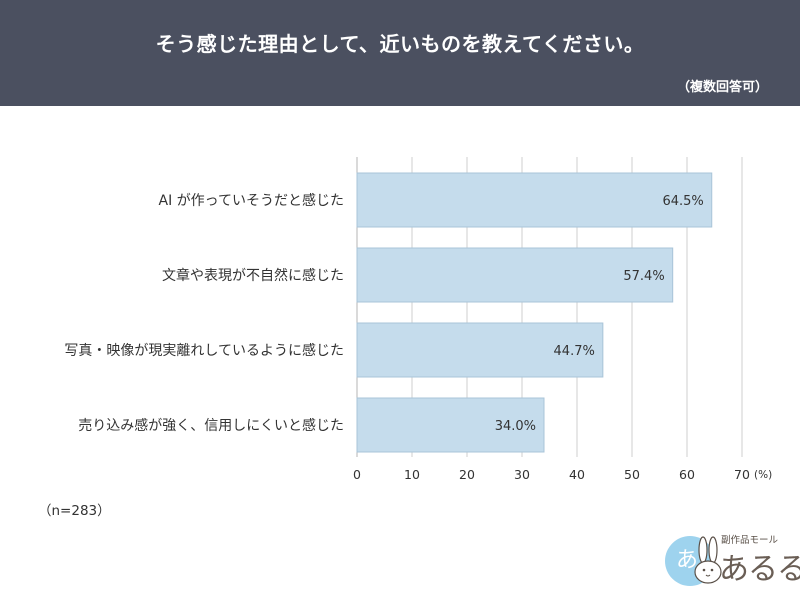  Describe the element at coordinates (643, 276) in the screenshot. I see `bar-value-label: 57.4%` at that location.